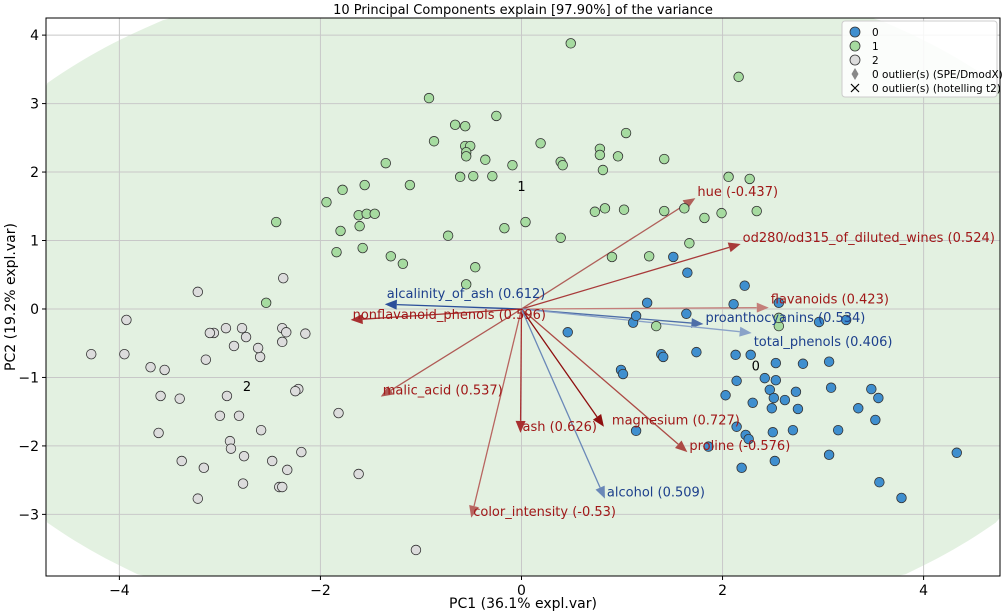  I want to click on loading-label: total_phenols (0.406), so click(823, 342).